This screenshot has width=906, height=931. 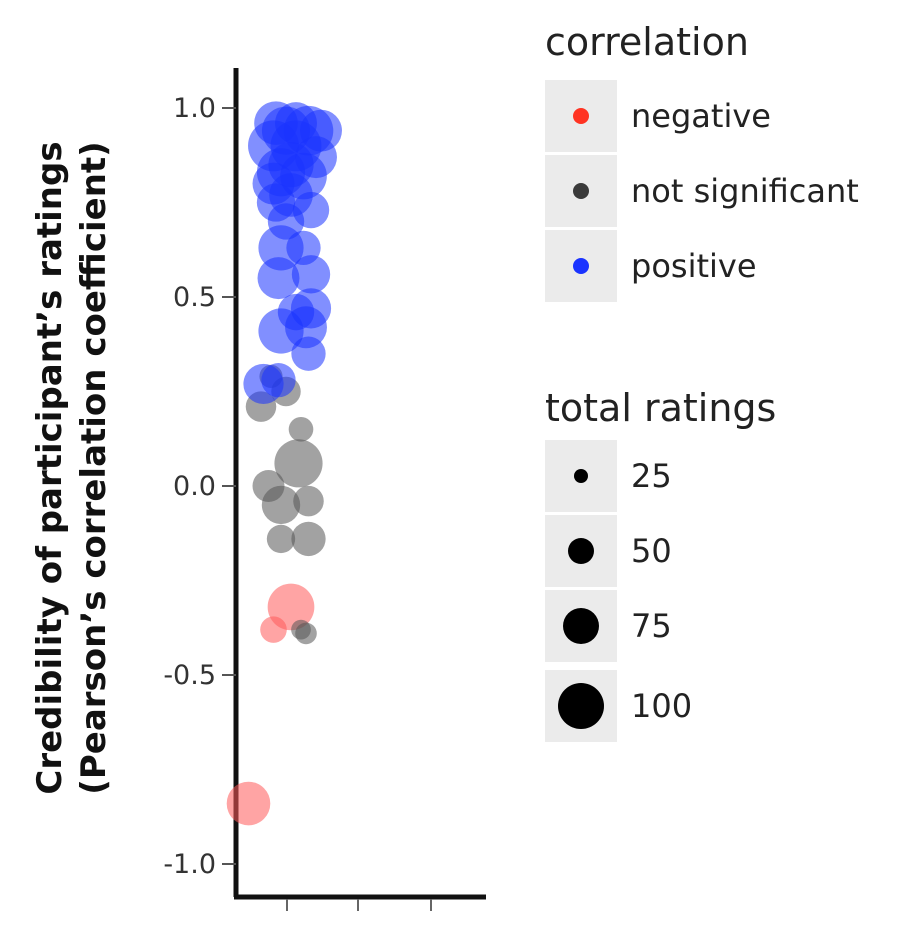 What do you see at coordinates (618, 706) in the screenshot?
I see `legend-size-item: 100` at bounding box center [618, 706].